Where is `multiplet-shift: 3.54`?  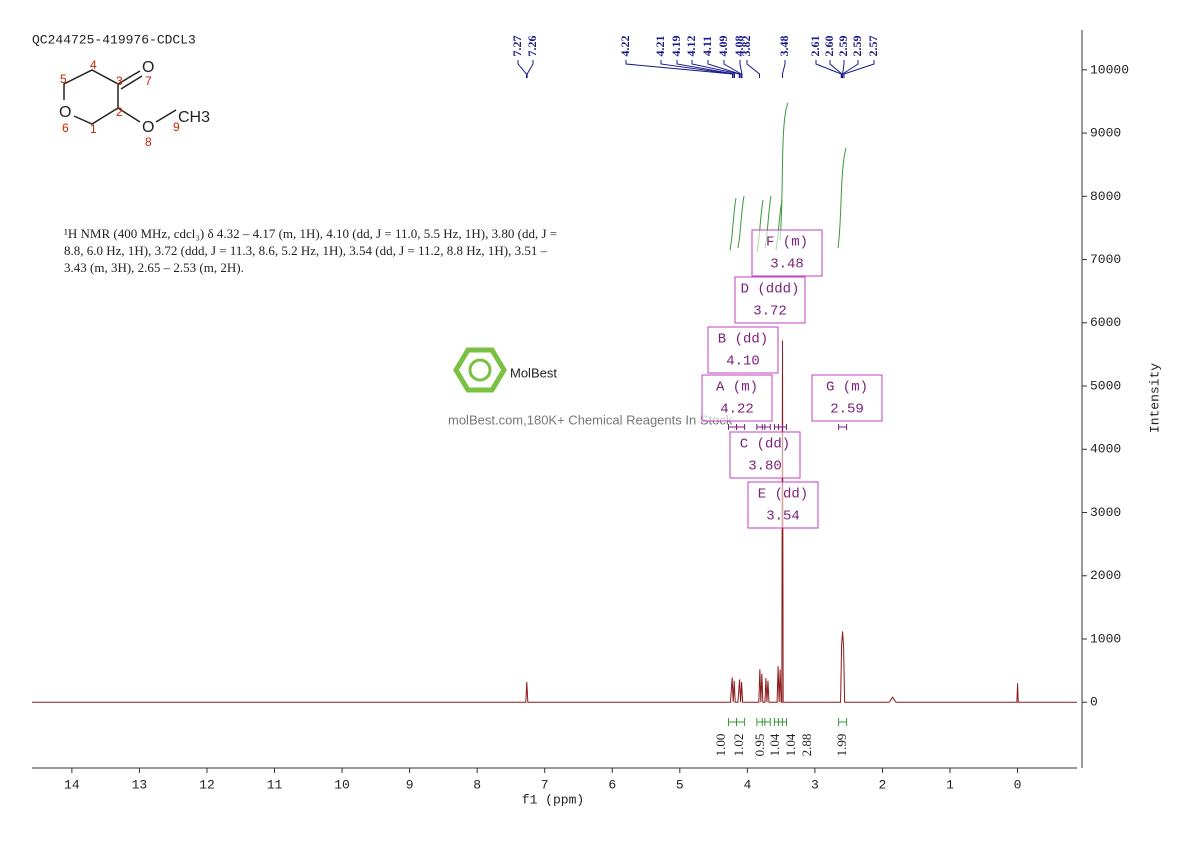
multiplet-shift: 3.54 is located at coordinates (783, 517).